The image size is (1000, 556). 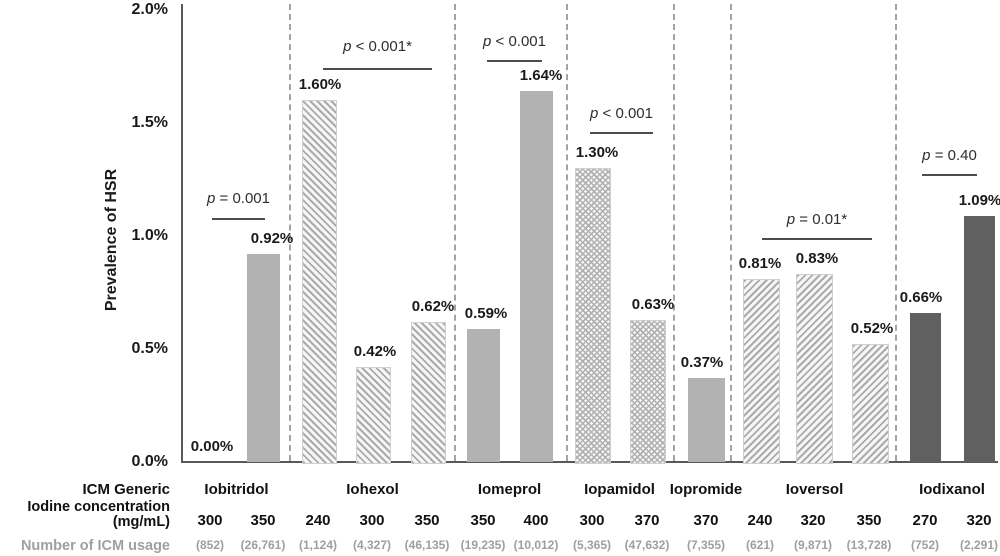 What do you see at coordinates (375, 352) in the screenshot?
I see `bar-value-label: 0.42%` at bounding box center [375, 352].